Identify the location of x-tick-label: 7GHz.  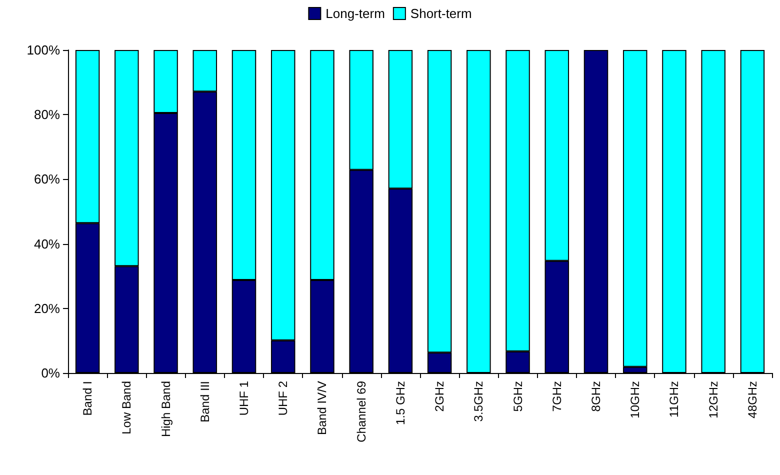
(557, 396).